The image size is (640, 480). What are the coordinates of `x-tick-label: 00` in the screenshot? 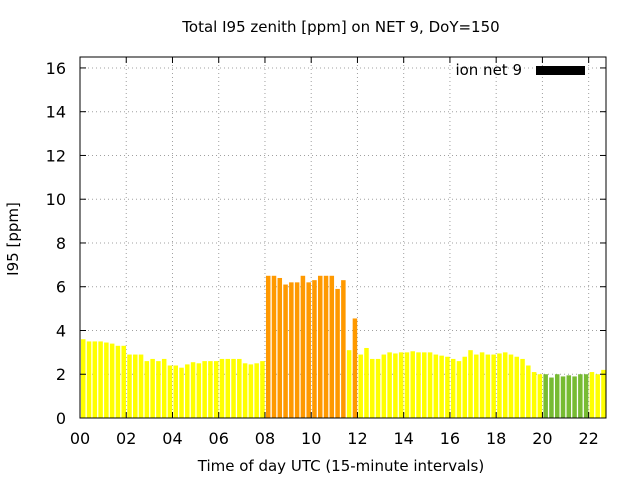 It's located at (80, 438).